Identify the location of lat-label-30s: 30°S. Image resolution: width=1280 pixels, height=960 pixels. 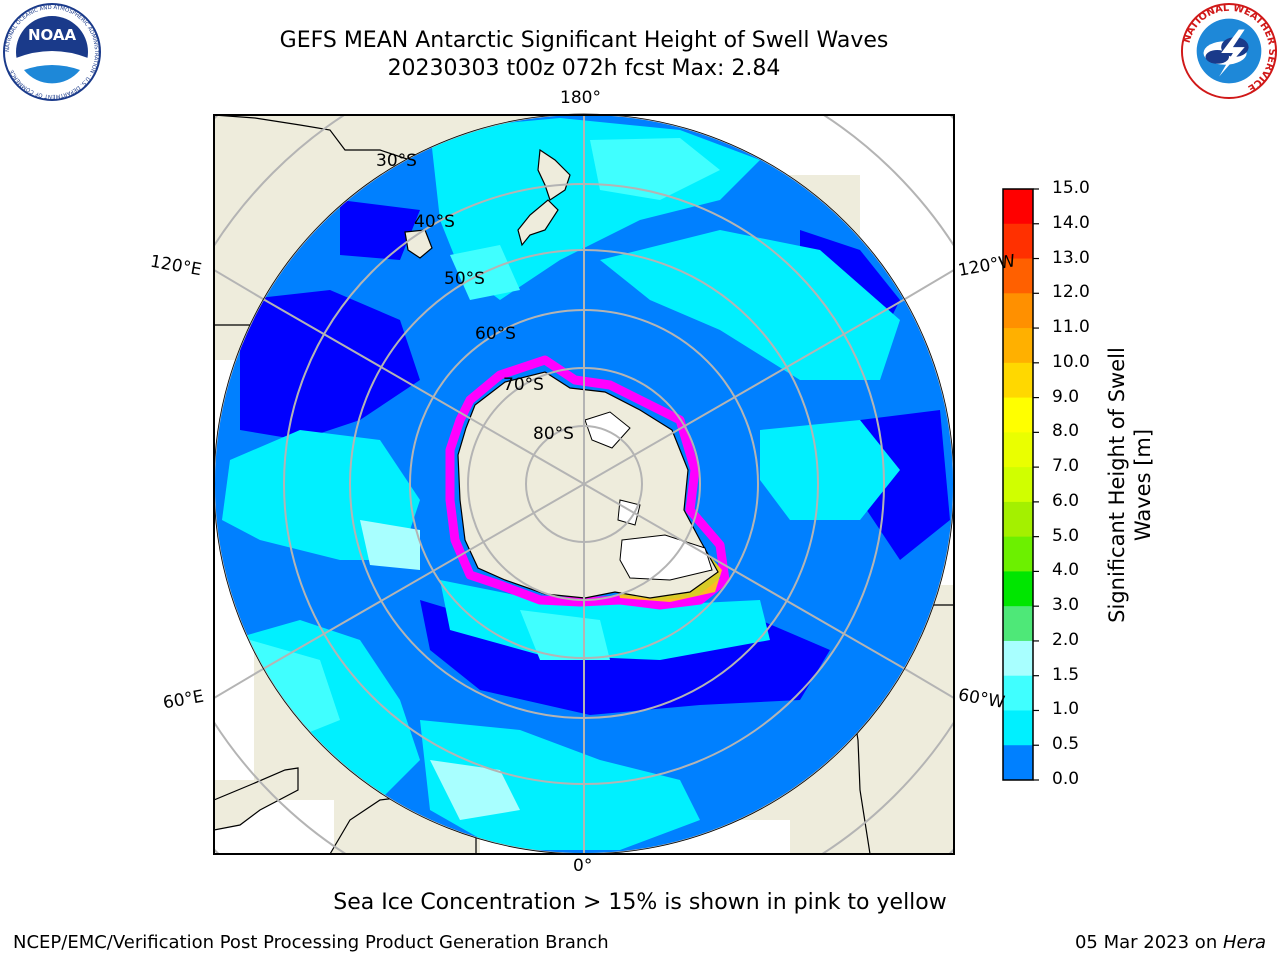
(396, 161).